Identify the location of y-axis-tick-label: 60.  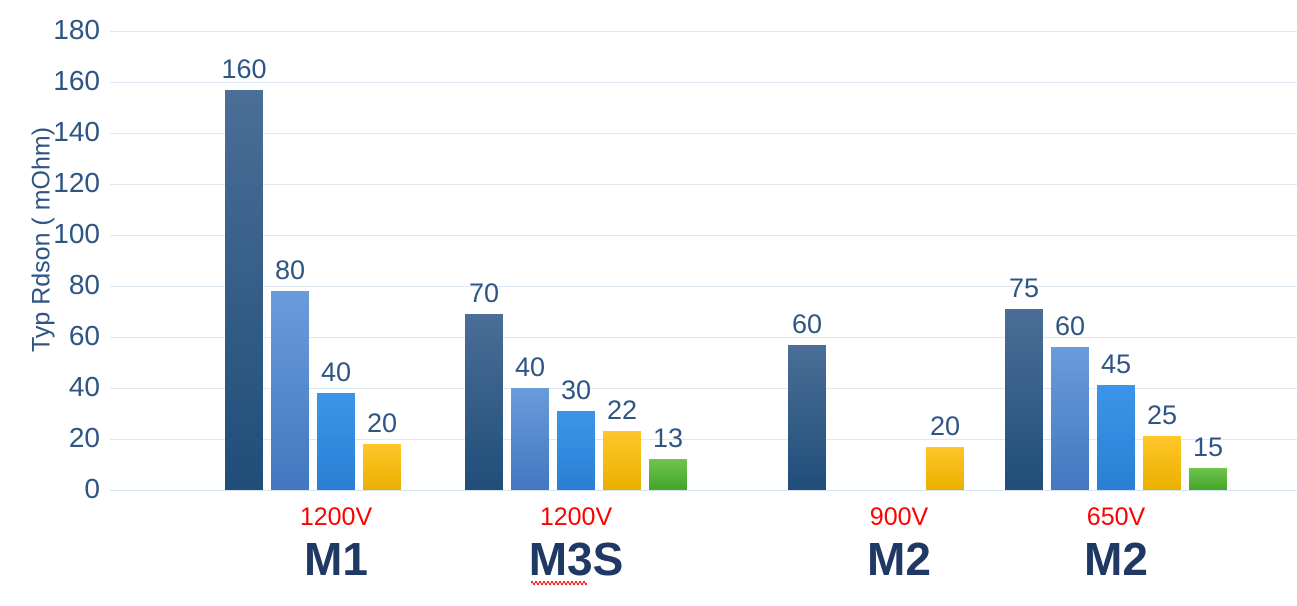
(84, 335).